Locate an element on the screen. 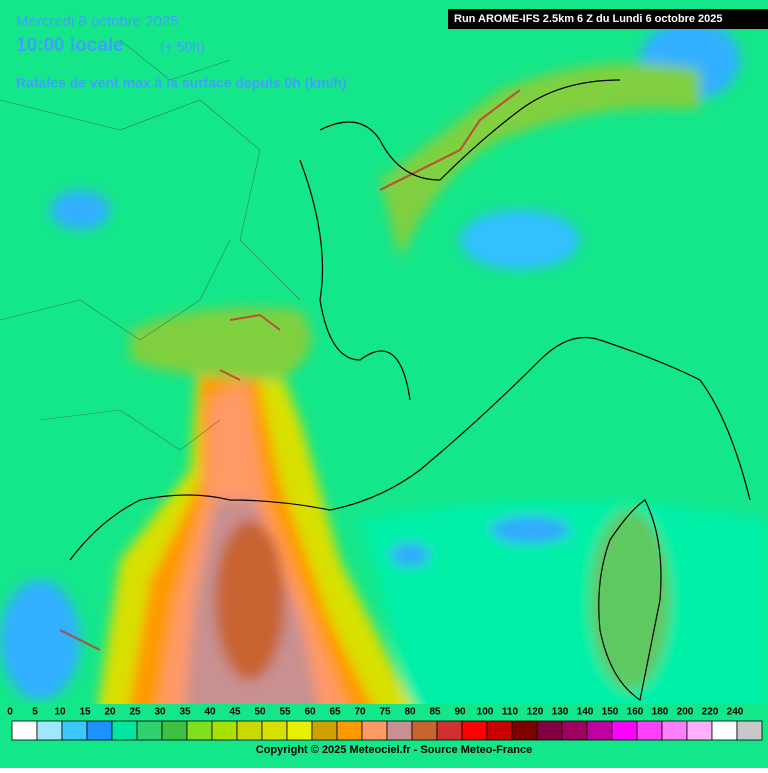 The height and width of the screenshot is (773, 768). run-box is located at coordinates (608, 19).